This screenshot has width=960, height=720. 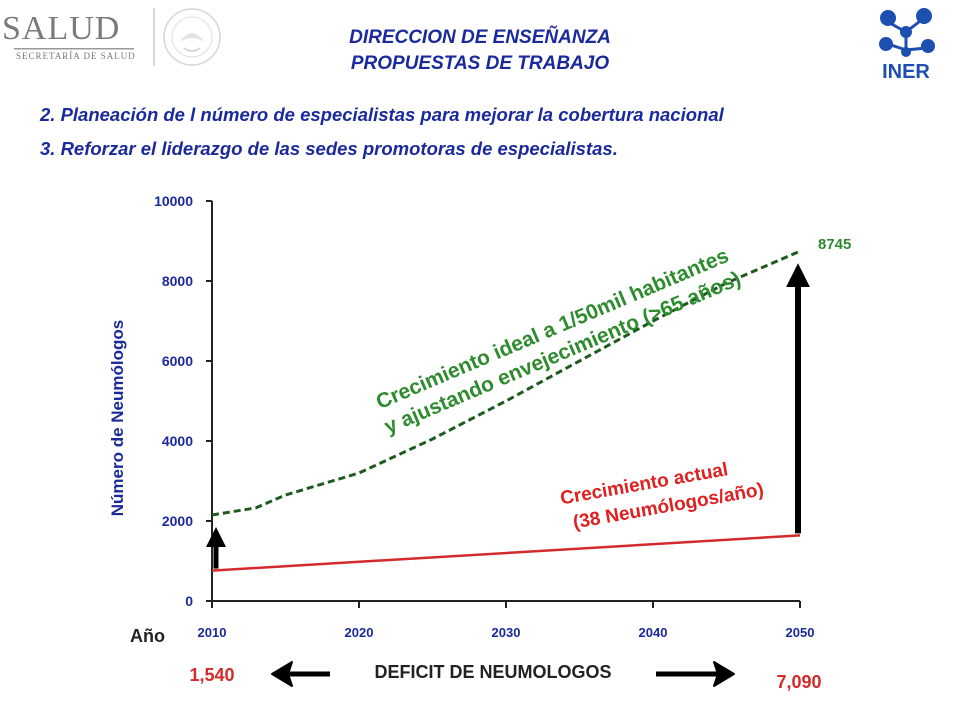 I want to click on page-title-line2: PROPUESTAS DE TRABAJO, so click(x=480, y=63).